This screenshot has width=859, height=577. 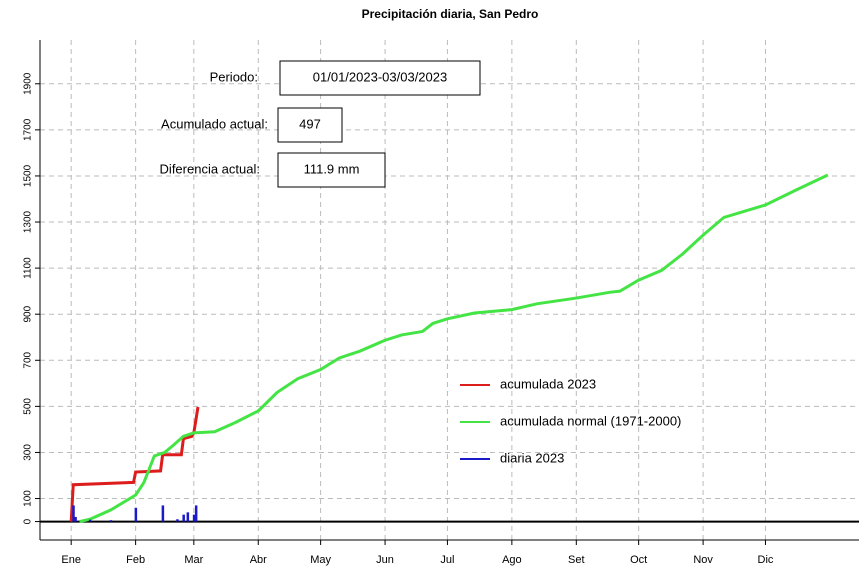 What do you see at coordinates (766, 560) in the screenshot?
I see `x-tick-label: Dic` at bounding box center [766, 560].